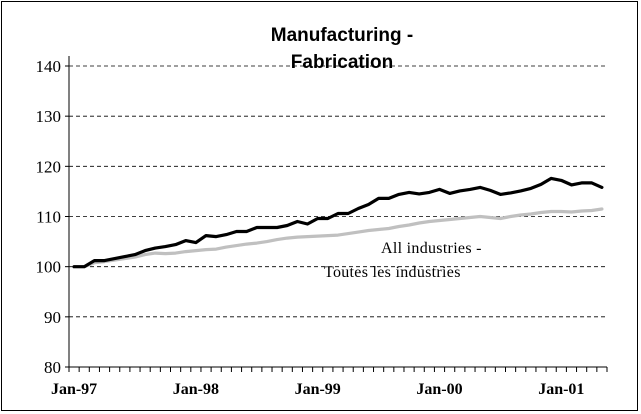 The image size is (641, 414). I want to click on y-tick-label: 100, so click(49, 267).